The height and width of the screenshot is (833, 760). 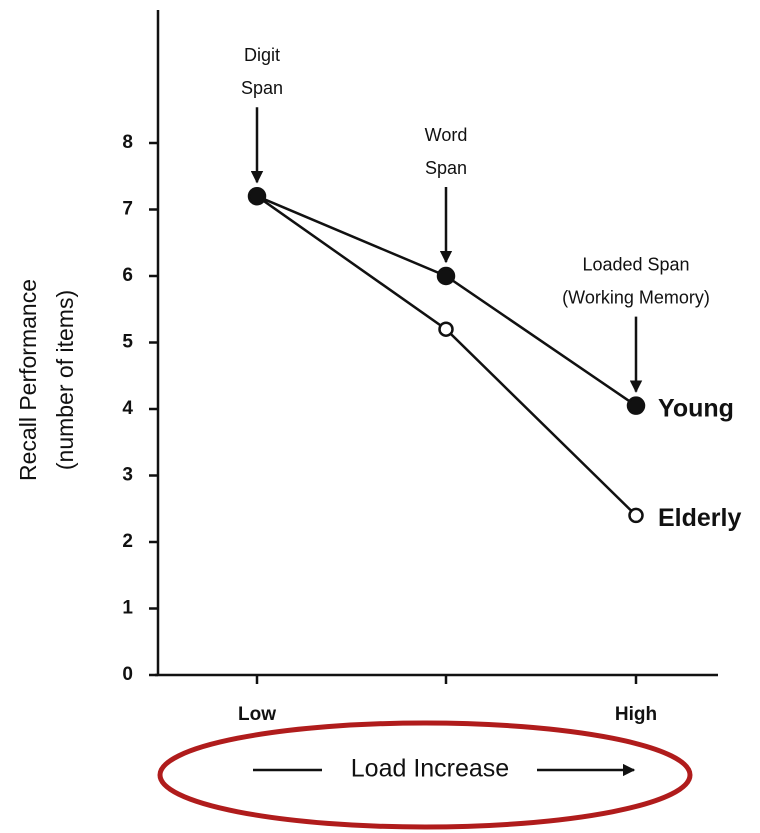 I want to click on y-tick-label: 5, so click(x=127, y=342).